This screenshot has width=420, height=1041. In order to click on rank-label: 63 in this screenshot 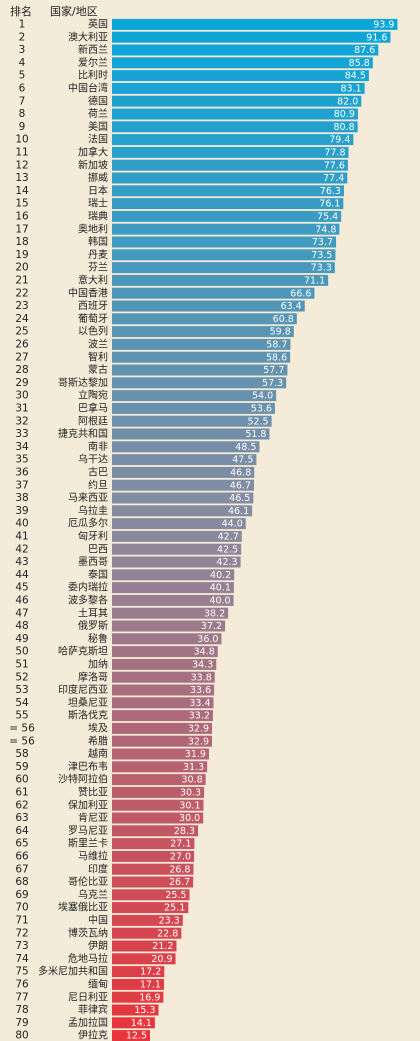, I will do `click(21, 818)`.